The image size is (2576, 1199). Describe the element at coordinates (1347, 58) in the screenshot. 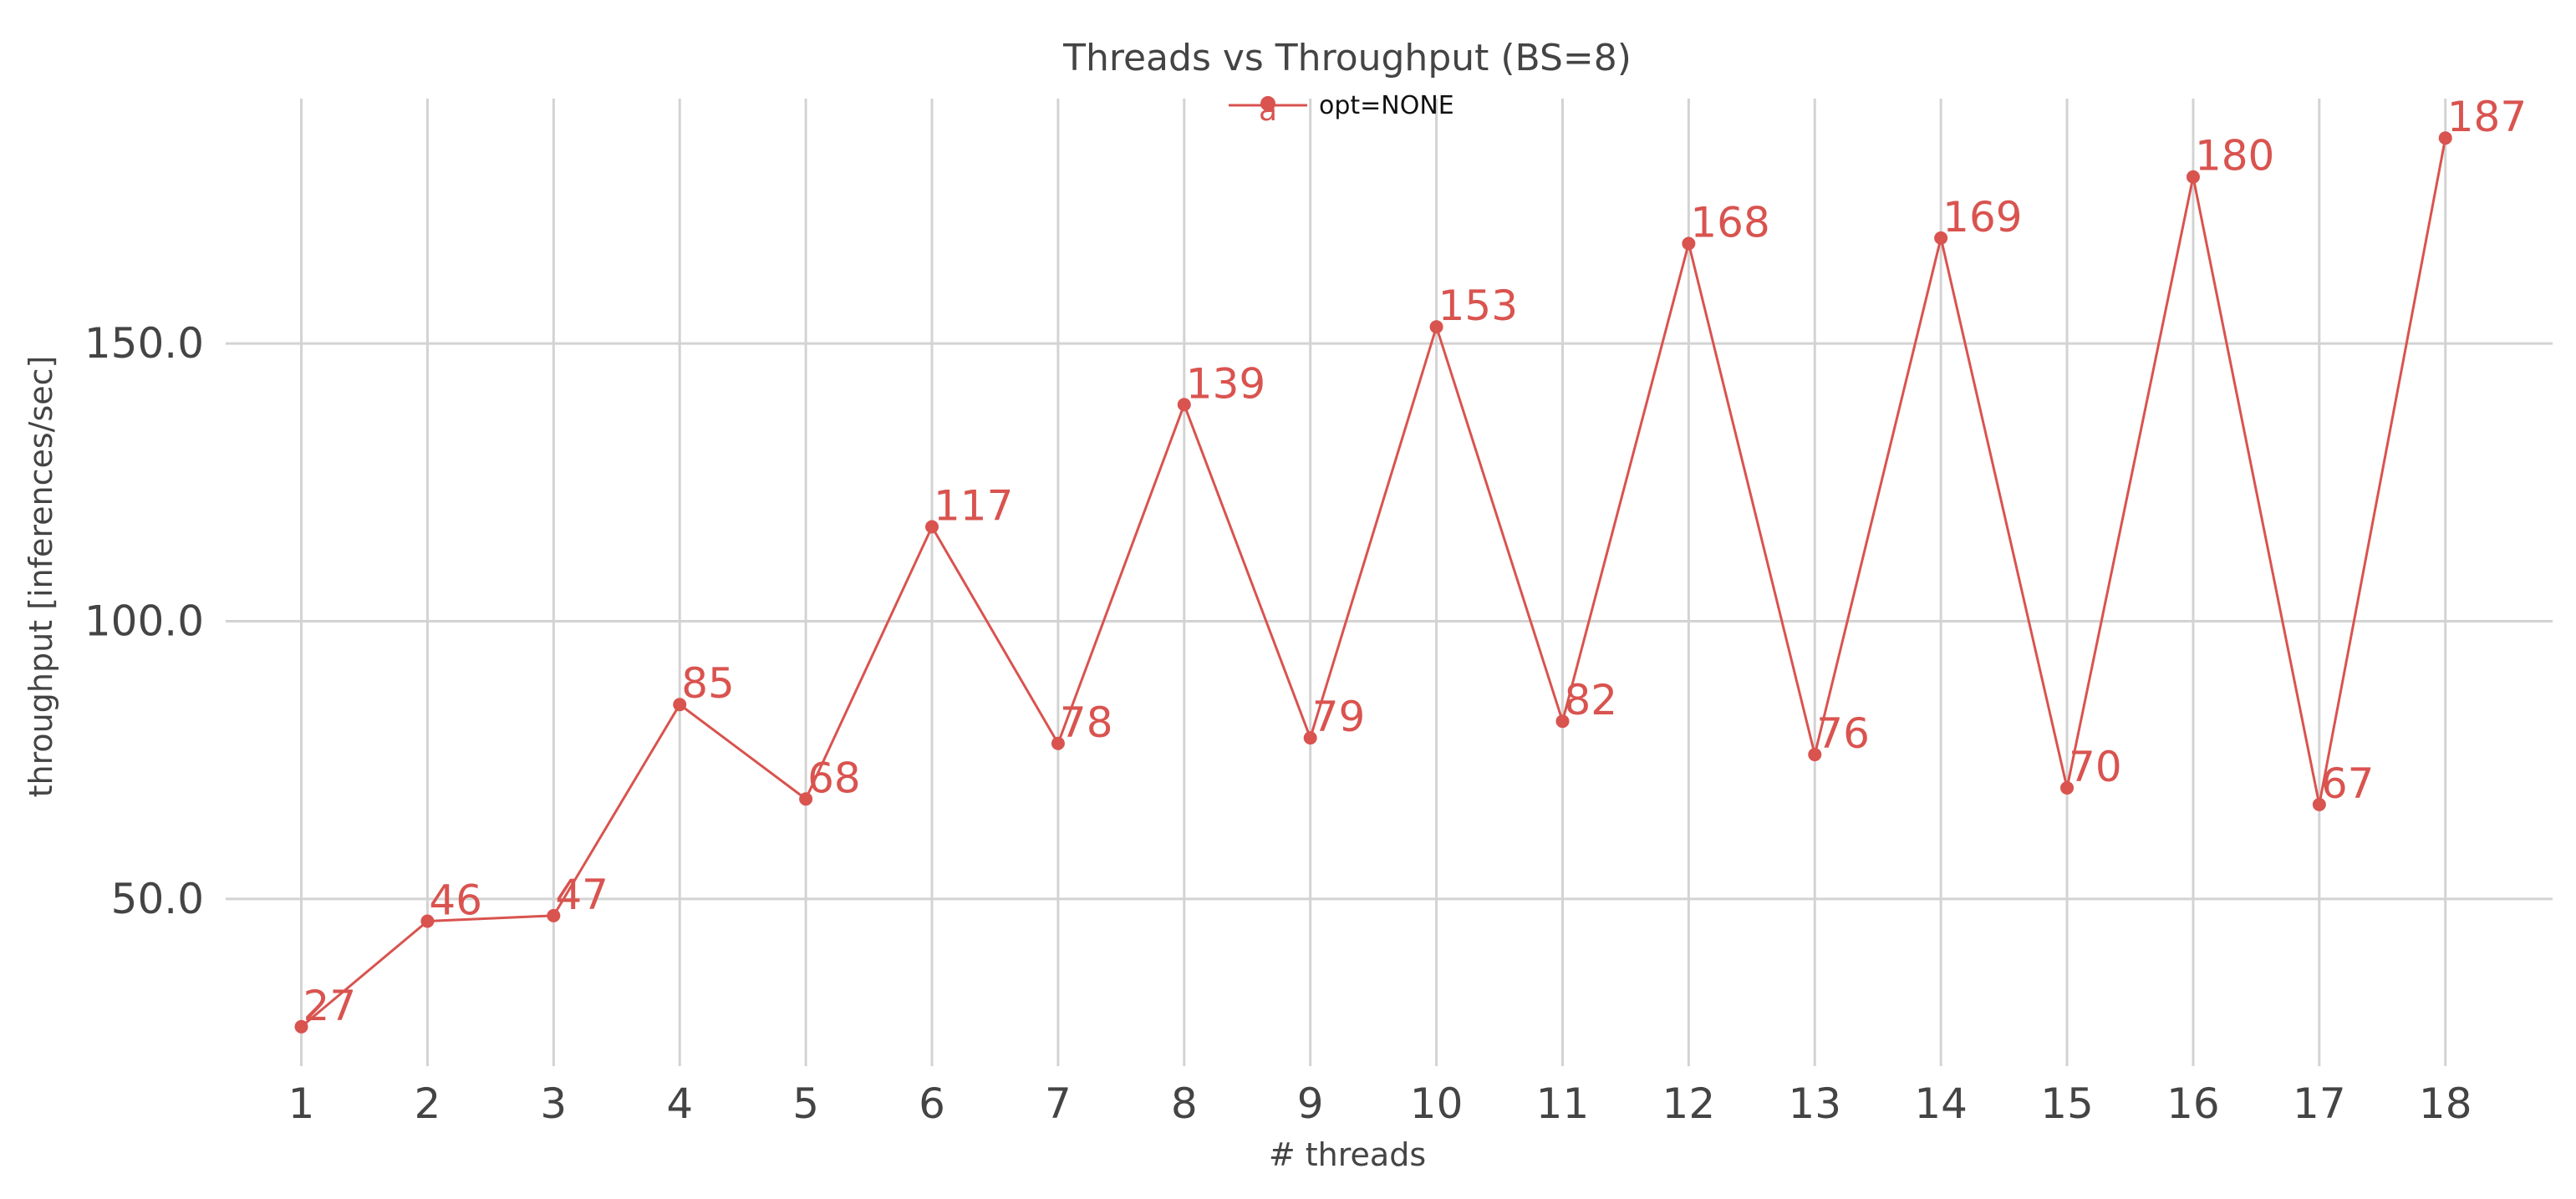

I see `chart-title: Threads vs Throughput (BS=8)` at that location.